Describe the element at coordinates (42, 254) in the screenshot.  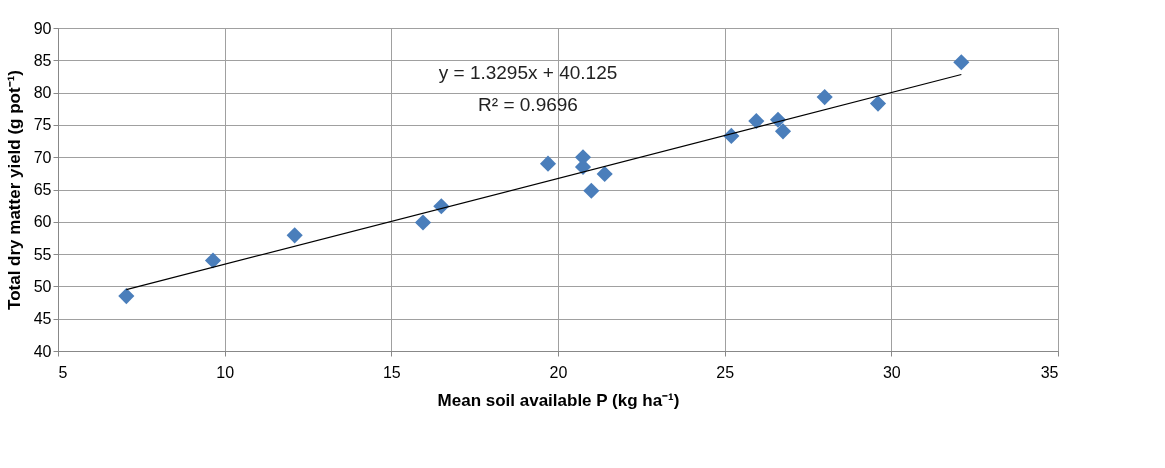
I see `y-tick-label: 55` at that location.